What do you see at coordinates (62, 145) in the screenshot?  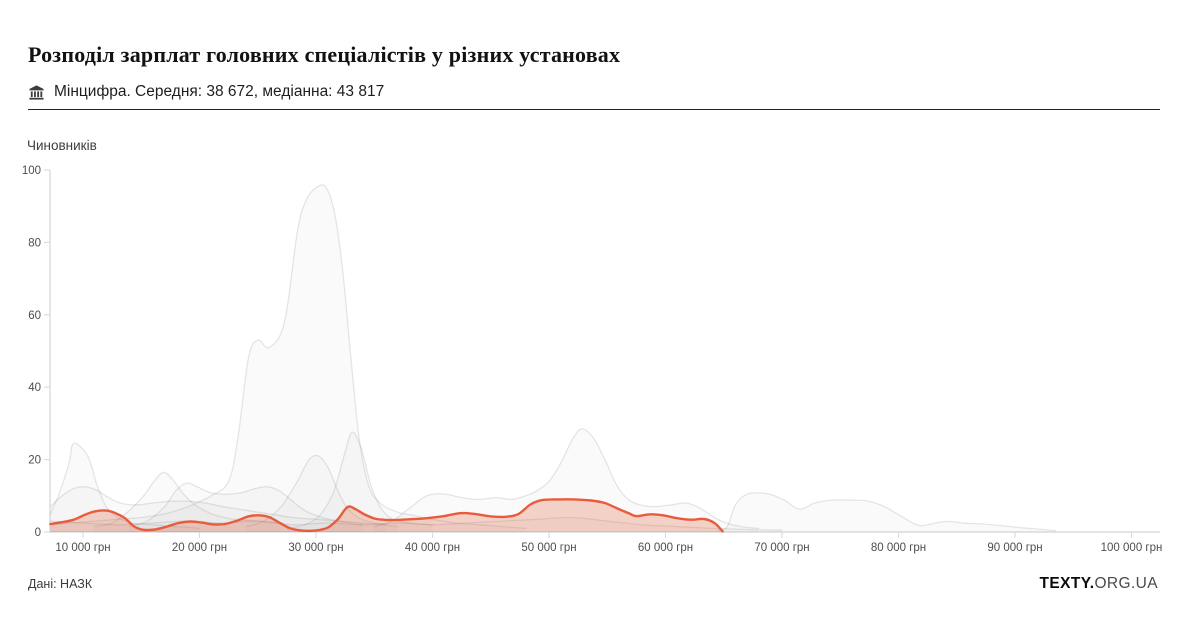 I see `y-axis-title: Чиновників` at bounding box center [62, 145].